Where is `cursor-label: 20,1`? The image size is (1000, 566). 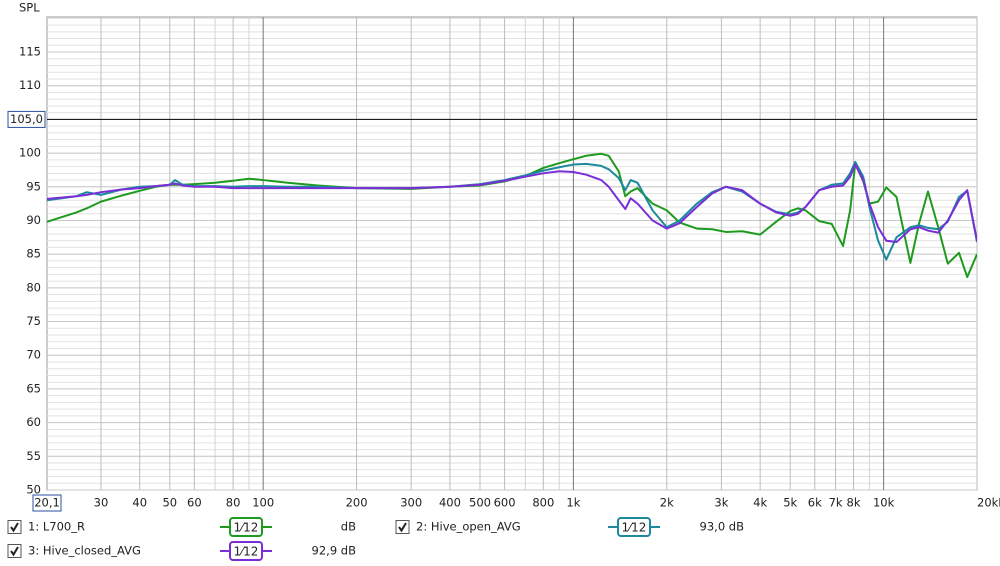 cursor-label: 20,1 is located at coordinates (47, 503).